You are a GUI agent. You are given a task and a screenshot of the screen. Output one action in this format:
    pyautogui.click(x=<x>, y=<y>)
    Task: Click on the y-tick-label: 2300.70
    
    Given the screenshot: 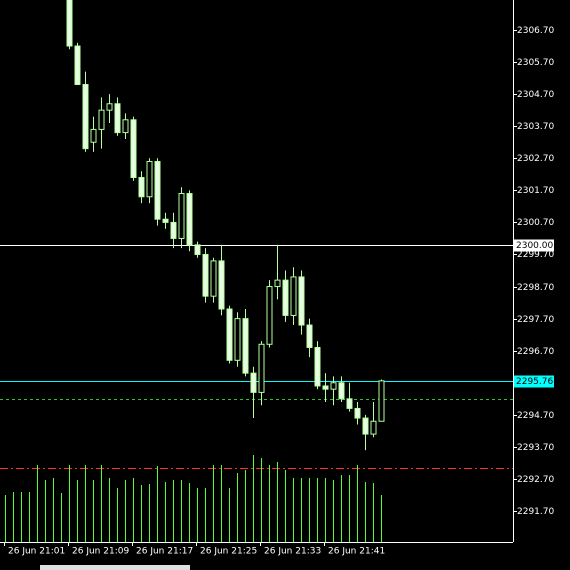 What is the action you would take?
    pyautogui.click(x=535, y=223)
    